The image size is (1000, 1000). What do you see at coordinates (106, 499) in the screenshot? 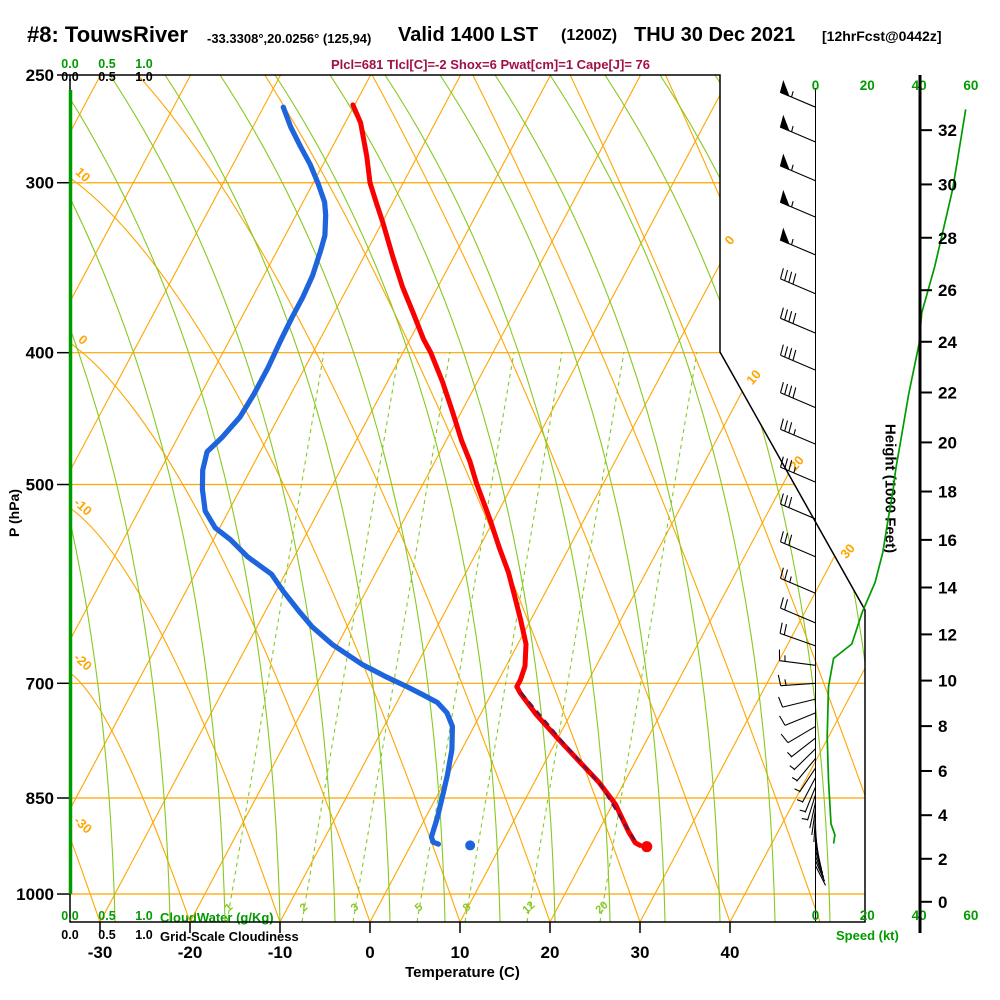
I see `cloud-scale-rows: 0.0 0.5 1.0 0.0 0.5 1.0 0.0 0.5 1.0 0.0 0.5 1.0` at bounding box center [106, 499].